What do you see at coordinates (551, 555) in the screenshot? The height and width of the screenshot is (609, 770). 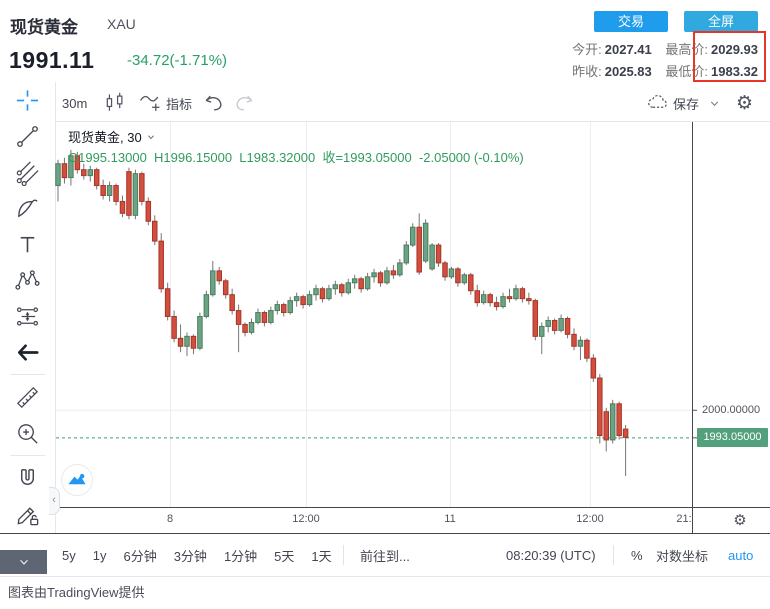 I see `clock: 08:20:39 (UTC)` at bounding box center [551, 555].